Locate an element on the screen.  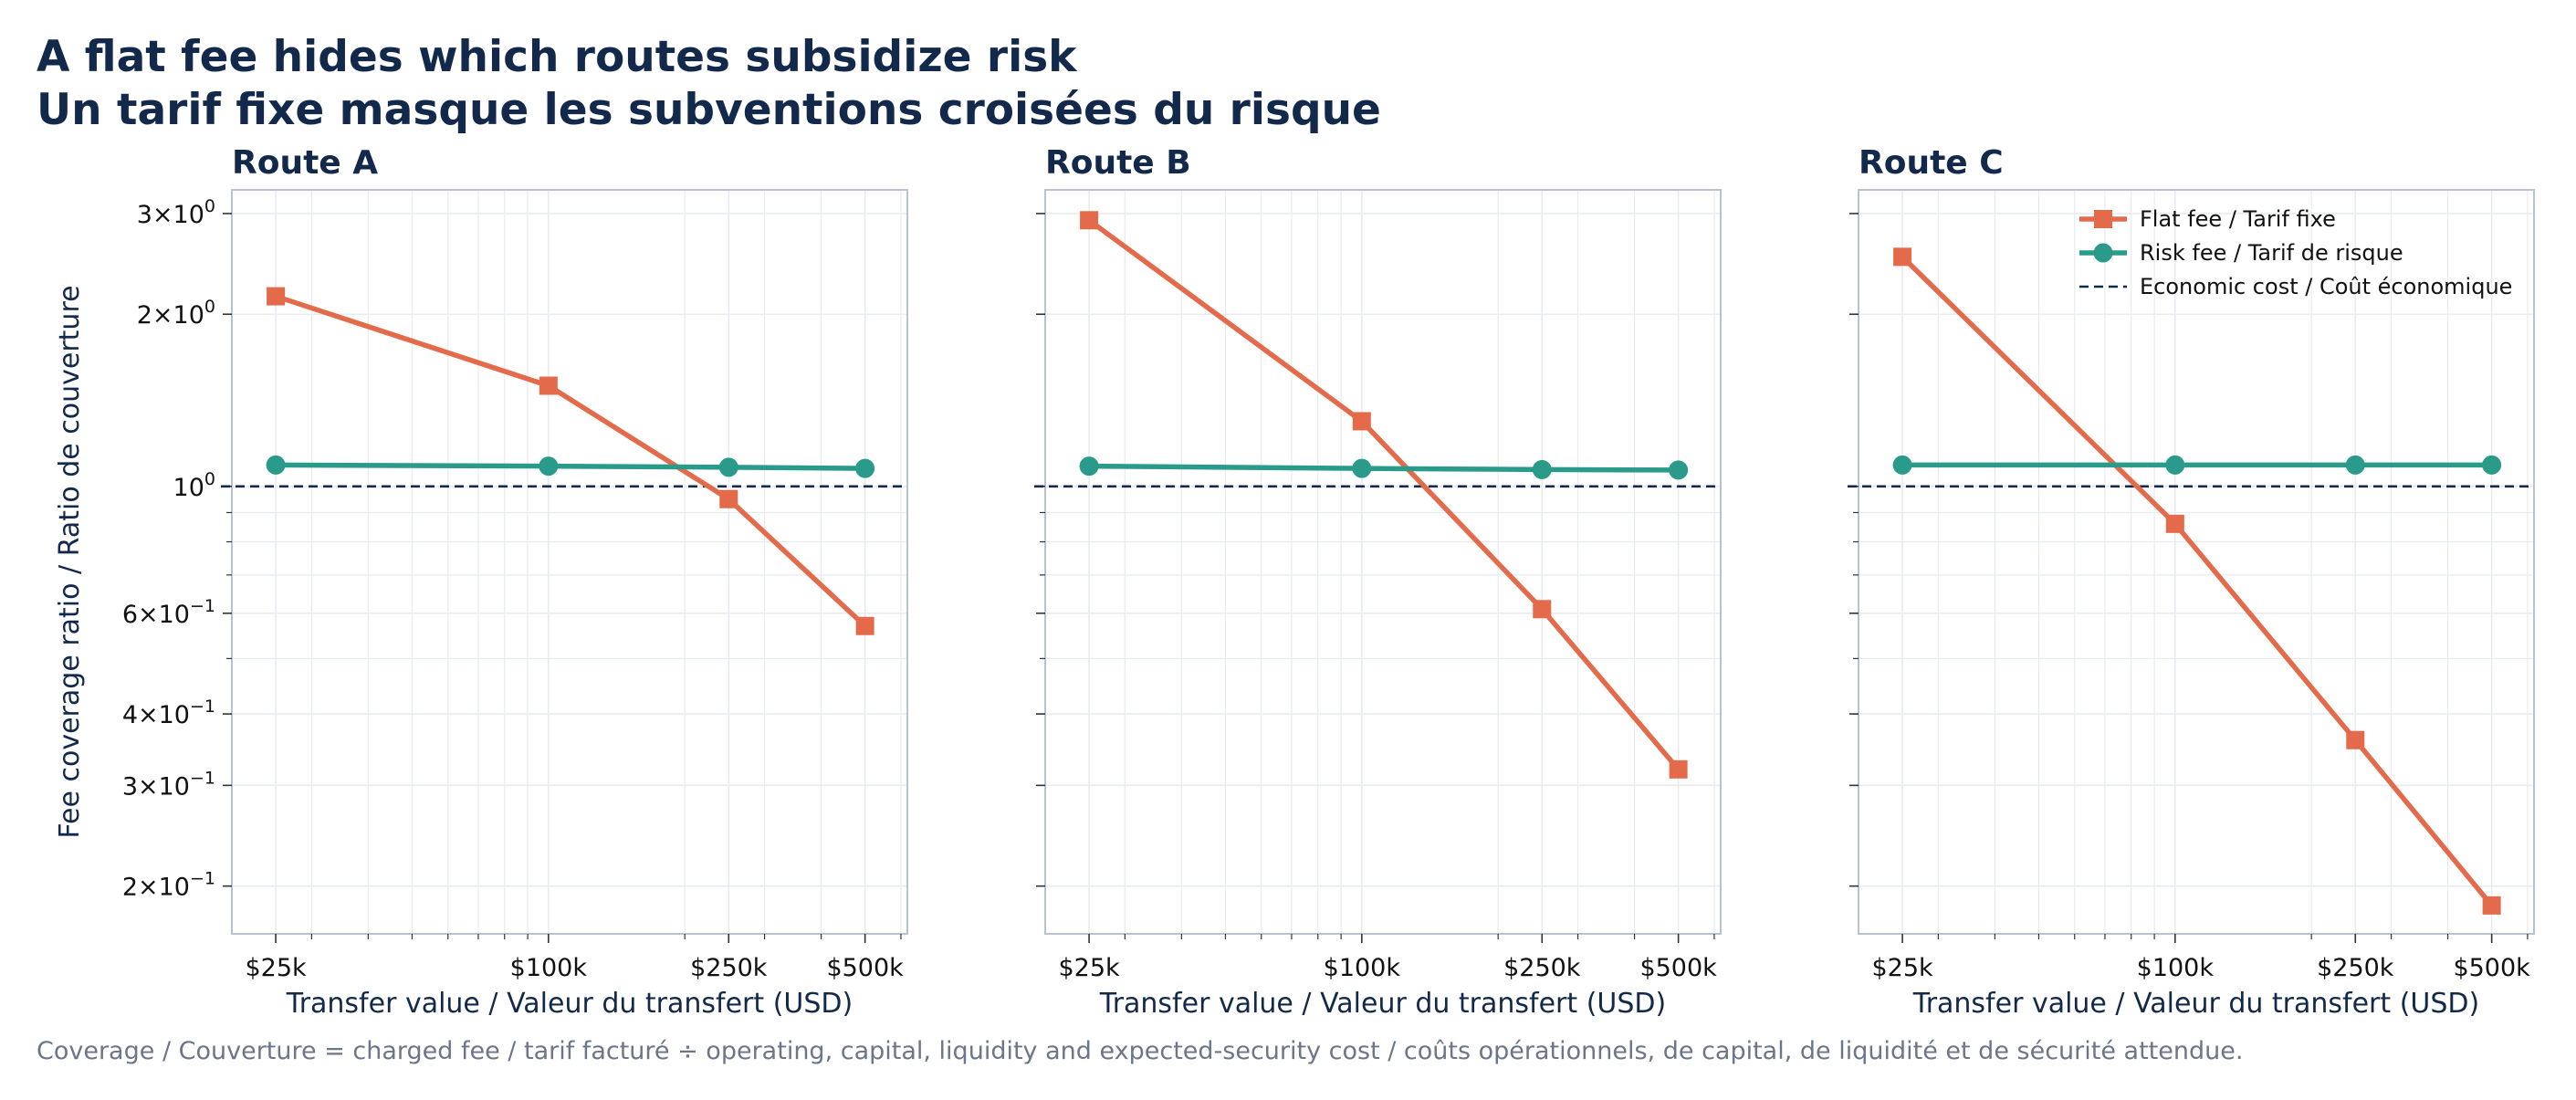
y-tick-label: 2×100 is located at coordinates (176, 313).